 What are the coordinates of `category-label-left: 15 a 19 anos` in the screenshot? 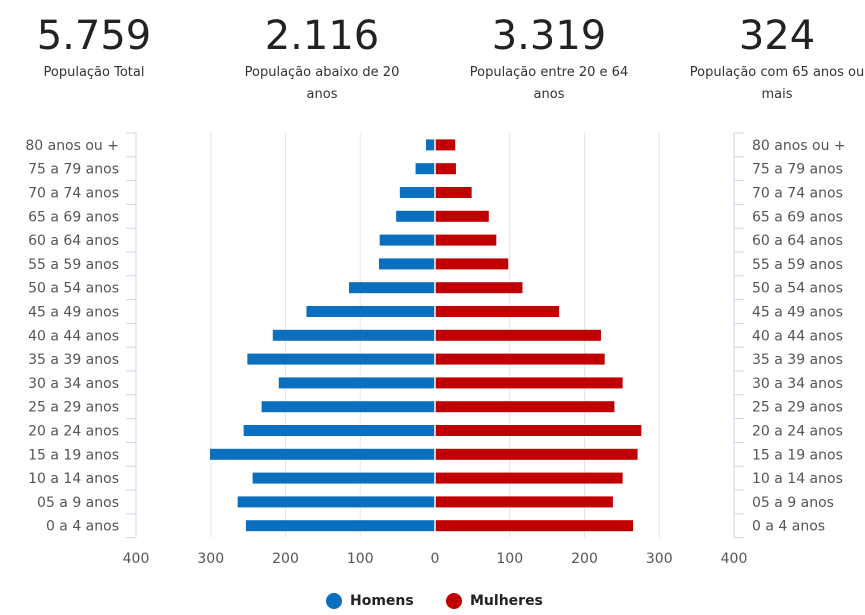 It's located at (73, 455).